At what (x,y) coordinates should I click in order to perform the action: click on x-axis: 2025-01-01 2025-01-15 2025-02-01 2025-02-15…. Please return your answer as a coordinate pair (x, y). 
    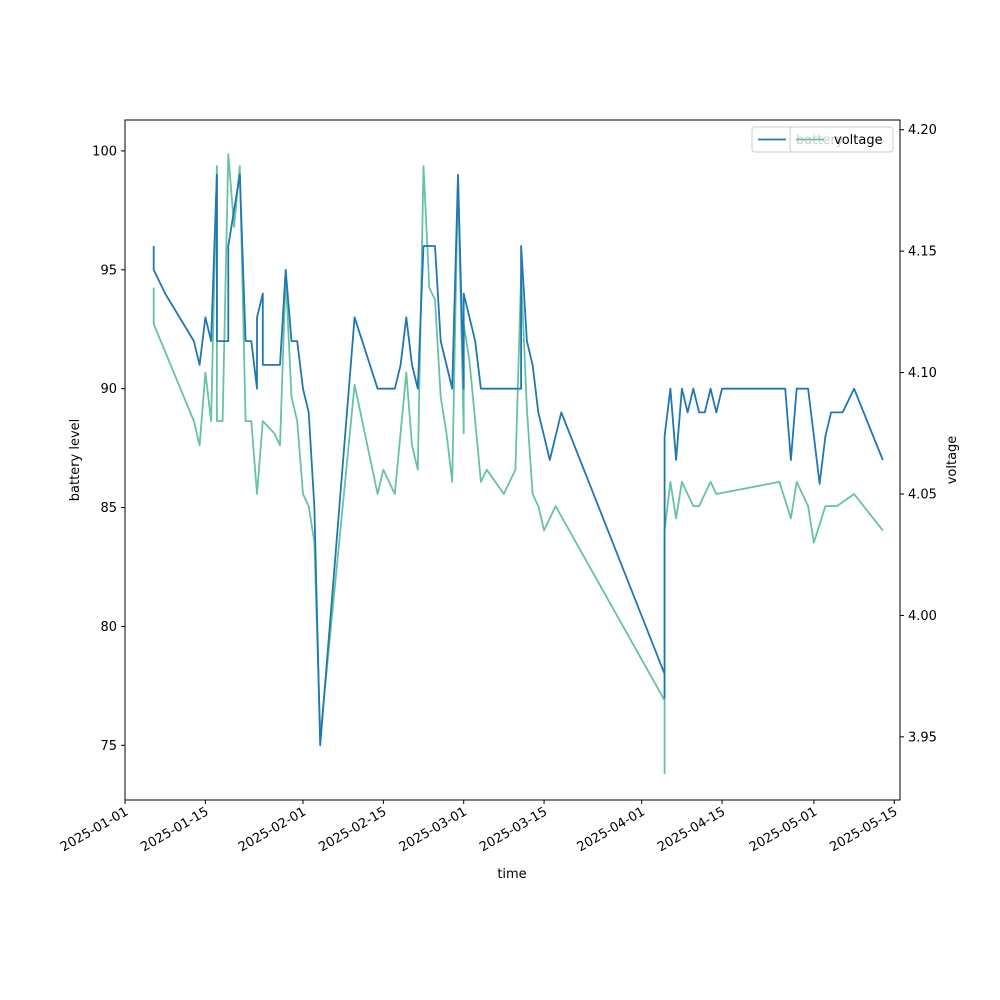
    Looking at the image, I should click on (479, 827).